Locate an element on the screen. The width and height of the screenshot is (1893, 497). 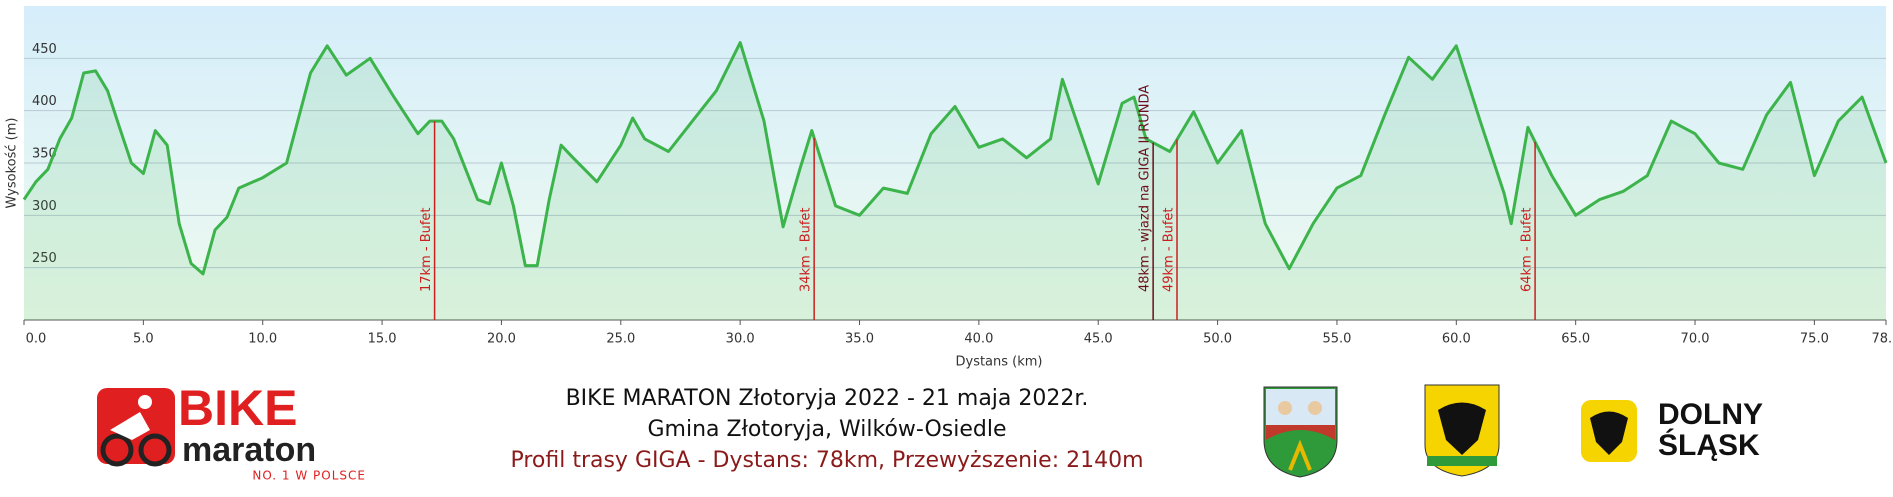
shield-roof is located at coordinates (1300, 432).